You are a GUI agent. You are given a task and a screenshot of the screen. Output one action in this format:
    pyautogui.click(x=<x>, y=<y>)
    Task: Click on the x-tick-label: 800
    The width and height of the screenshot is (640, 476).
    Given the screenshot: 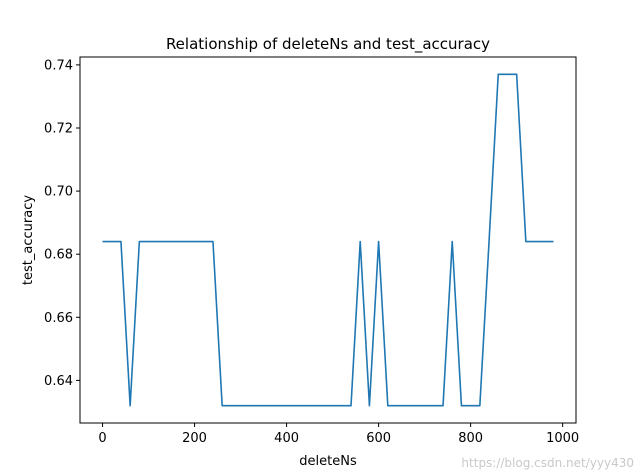 What is the action you would take?
    pyautogui.click(x=470, y=438)
    